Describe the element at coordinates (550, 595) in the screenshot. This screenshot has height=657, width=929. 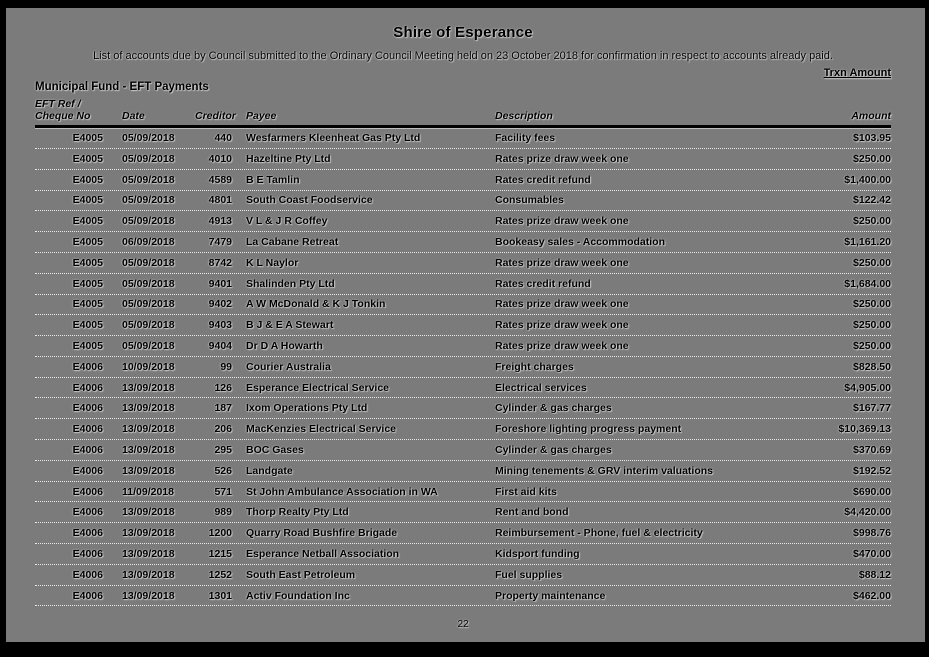
I see `cell-description: Property maintenance` at that location.